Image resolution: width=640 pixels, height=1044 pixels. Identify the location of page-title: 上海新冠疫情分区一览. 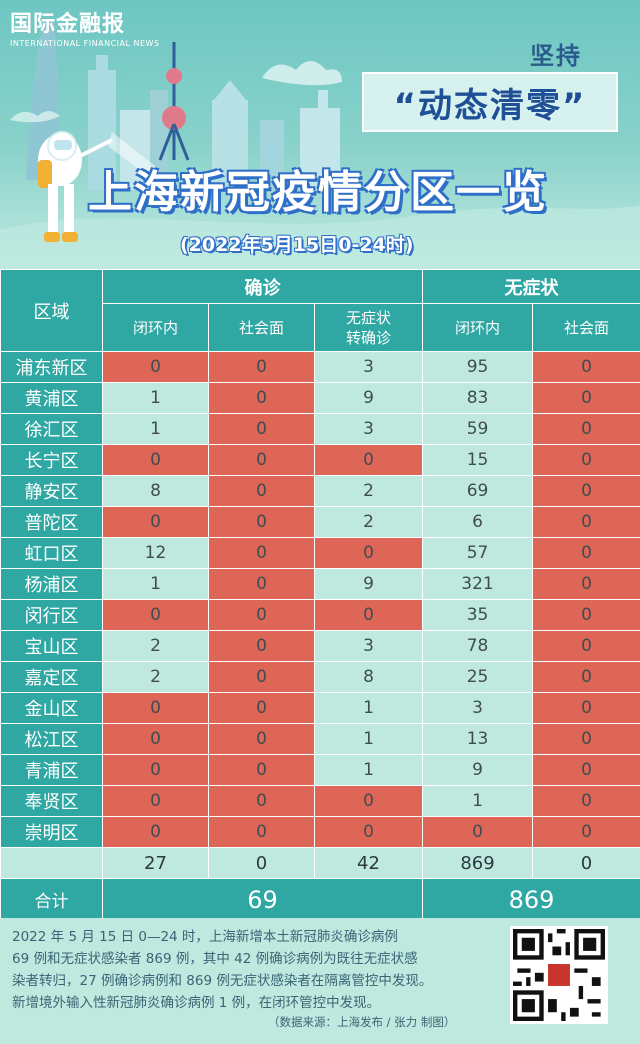
(318, 192).